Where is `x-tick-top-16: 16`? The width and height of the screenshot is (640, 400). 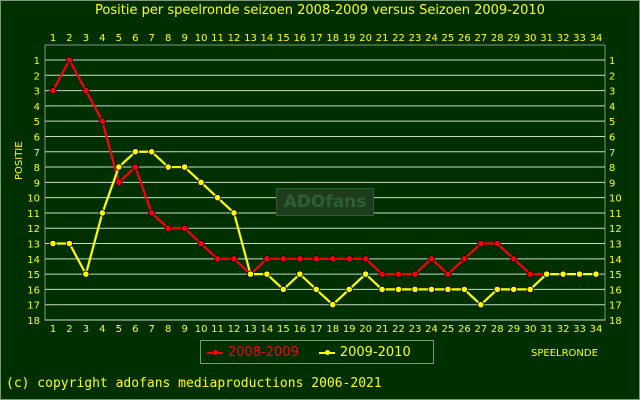
x-tick-top-16: 16 is located at coordinates (299, 38).